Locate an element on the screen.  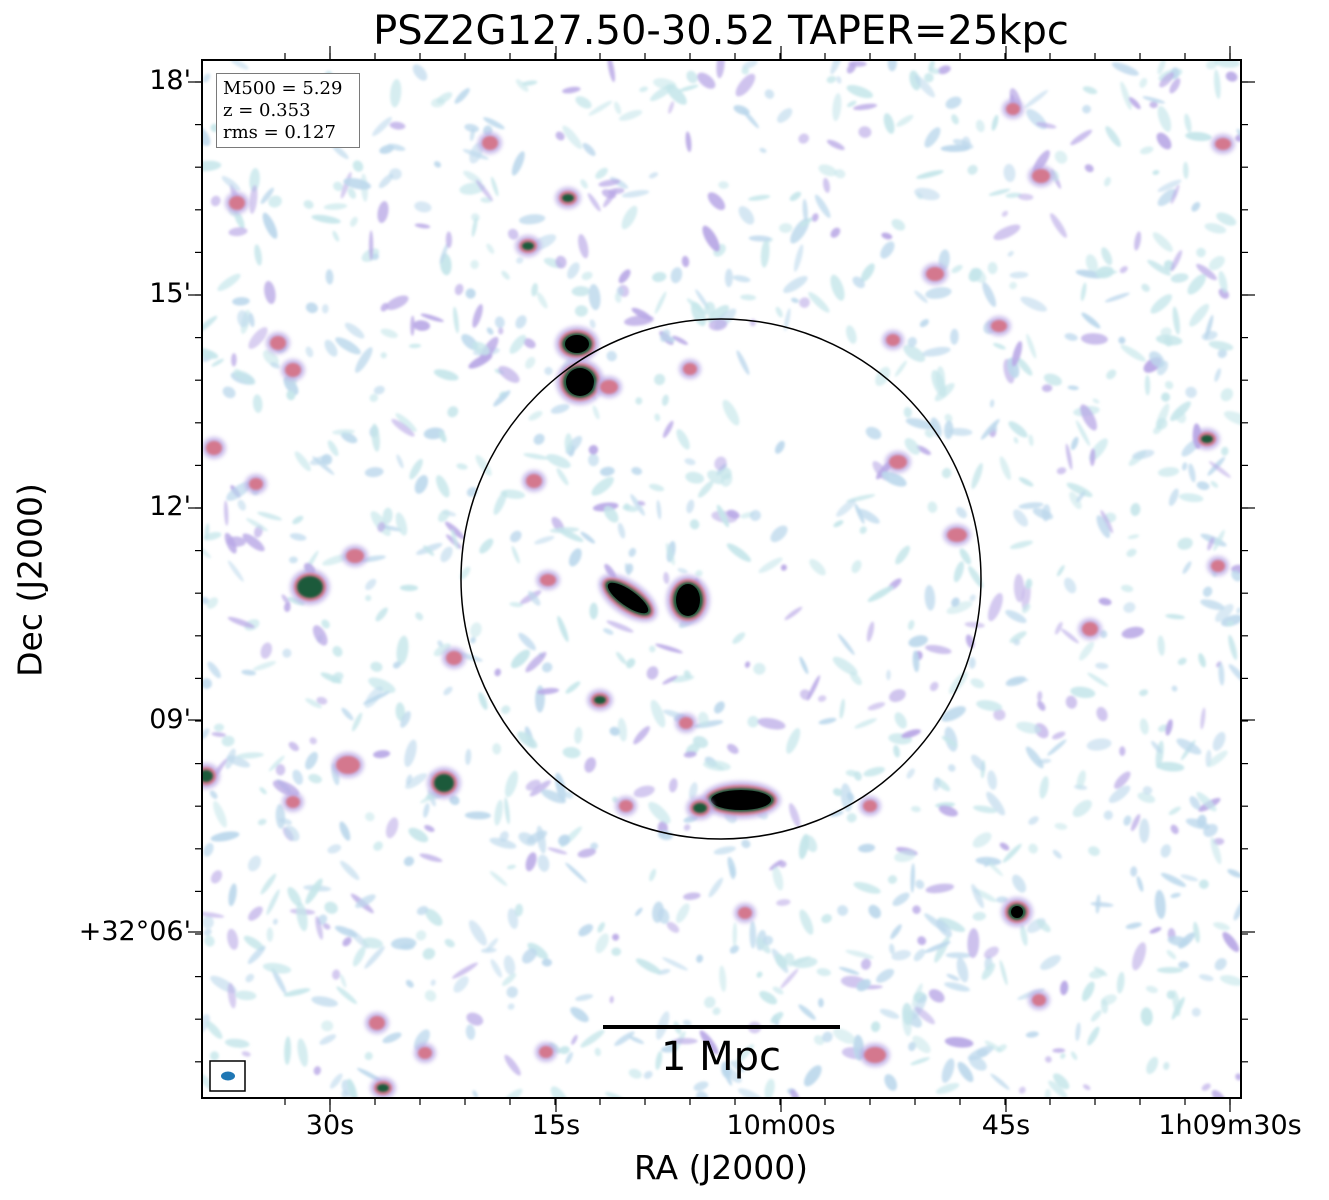
y-axis-label: Dec (J2000) is located at coordinates (30, 580).